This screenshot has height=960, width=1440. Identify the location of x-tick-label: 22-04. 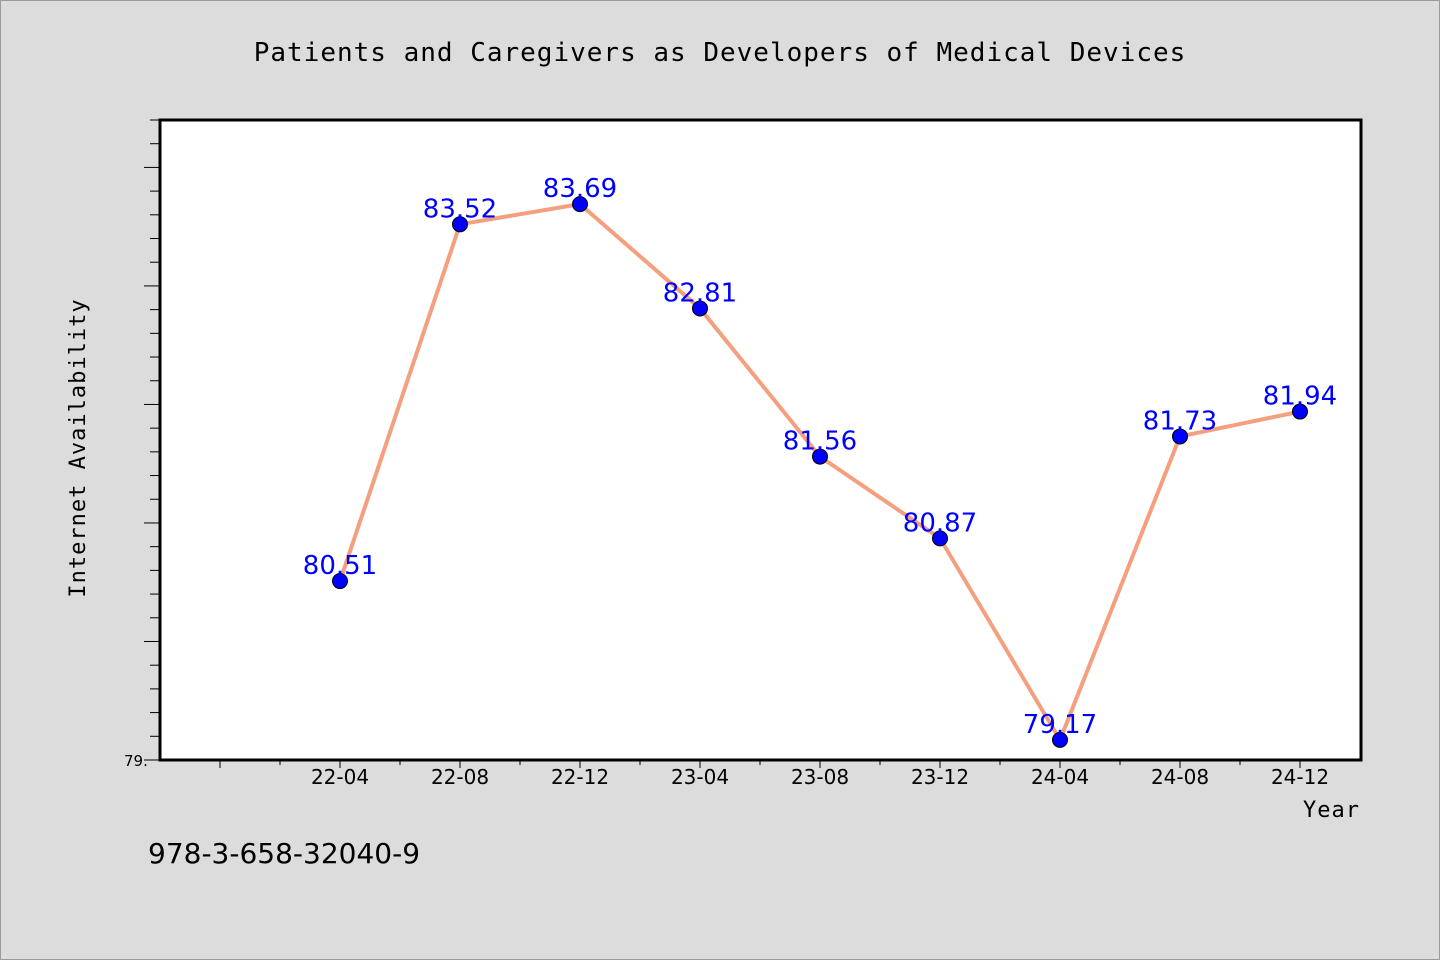
(340, 777).